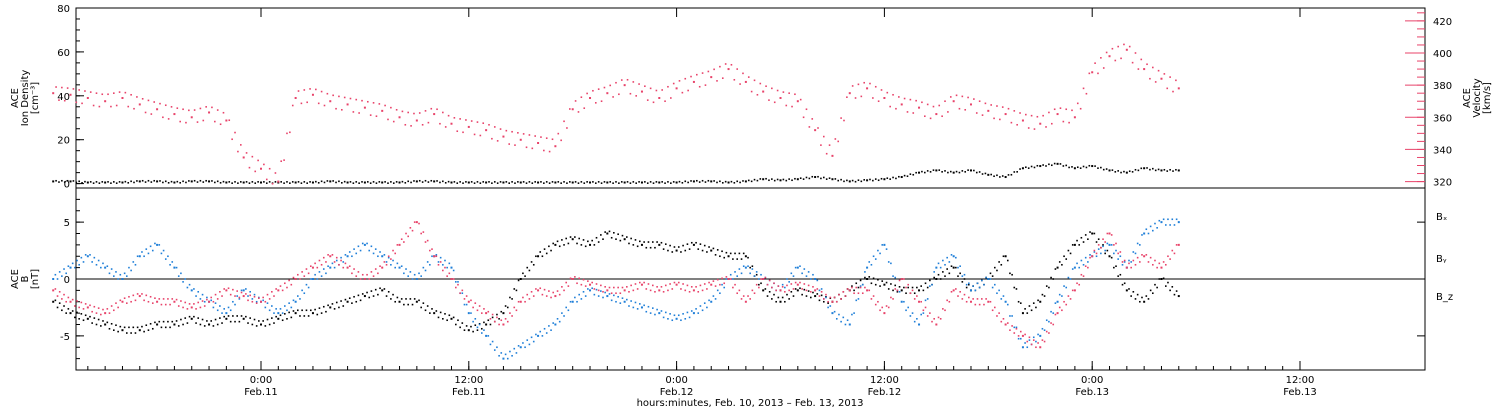 This screenshot has height=410, width=1500. Describe the element at coordinates (1442, 54) in the screenshot. I see `velocity-tick-label: 400` at that location.